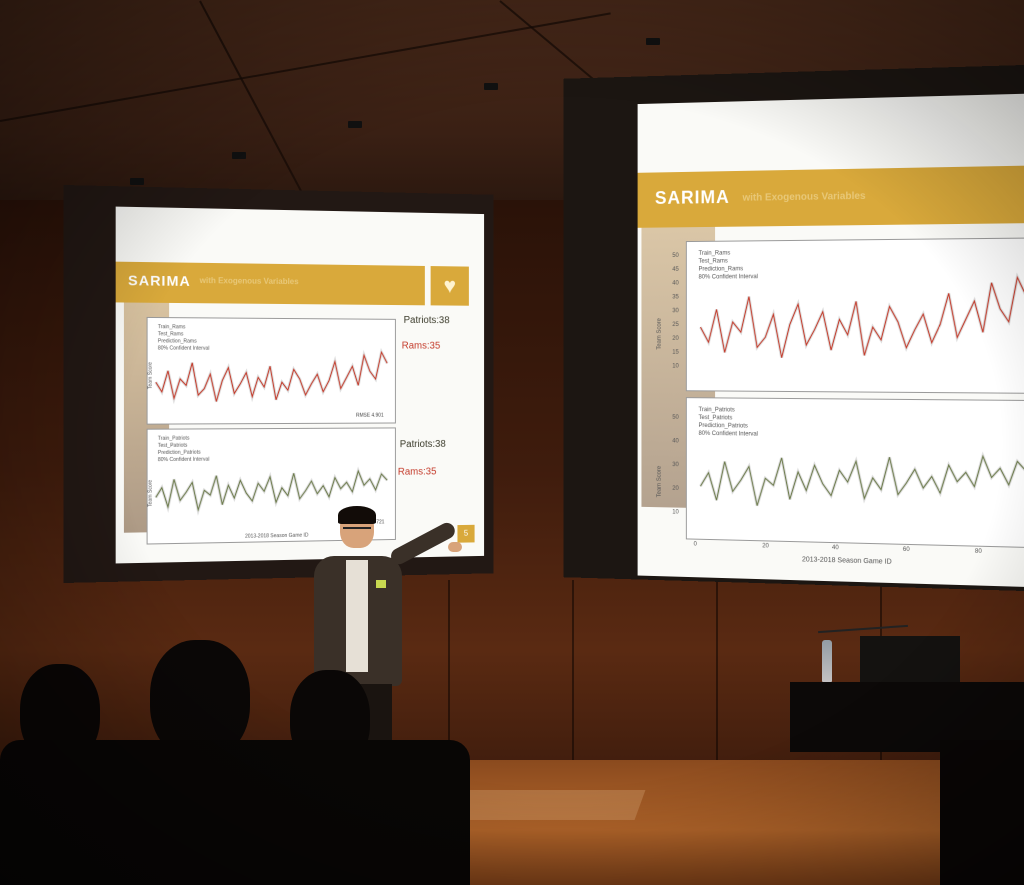 Image resolution: width=1024 pixels, height=885 pixels. What do you see at coordinates (675, 353) in the screenshot?
I see `y-tick-label: 15` at bounding box center [675, 353].